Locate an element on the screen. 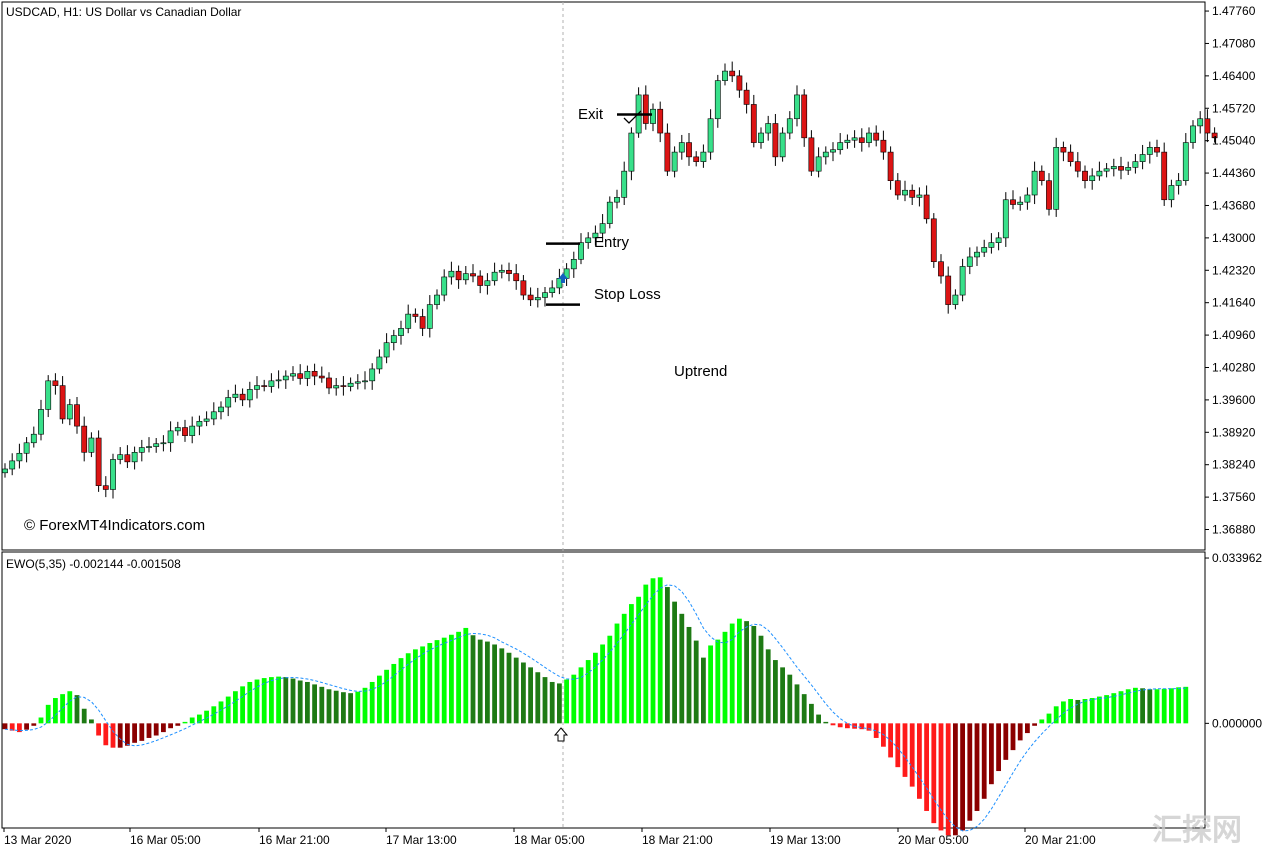  price-tick-label: 1.45720 is located at coordinates (1234, 108).